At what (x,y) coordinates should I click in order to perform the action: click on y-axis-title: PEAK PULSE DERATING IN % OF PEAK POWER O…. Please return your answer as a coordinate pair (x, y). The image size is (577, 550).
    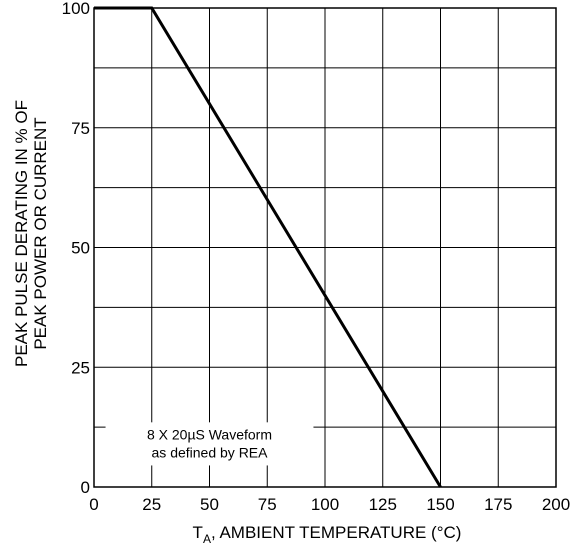
    Looking at the image, I should click on (31, 233).